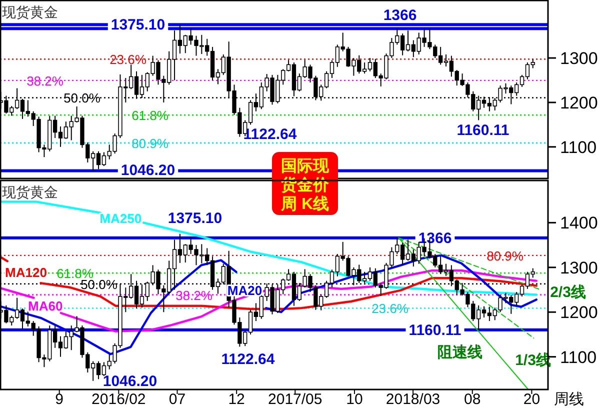 Image resolution: width=600 pixels, height=408 pixels. What do you see at coordinates (295, 399) in the screenshot?
I see `x-tick-label: 2017/05` at bounding box center [295, 399].